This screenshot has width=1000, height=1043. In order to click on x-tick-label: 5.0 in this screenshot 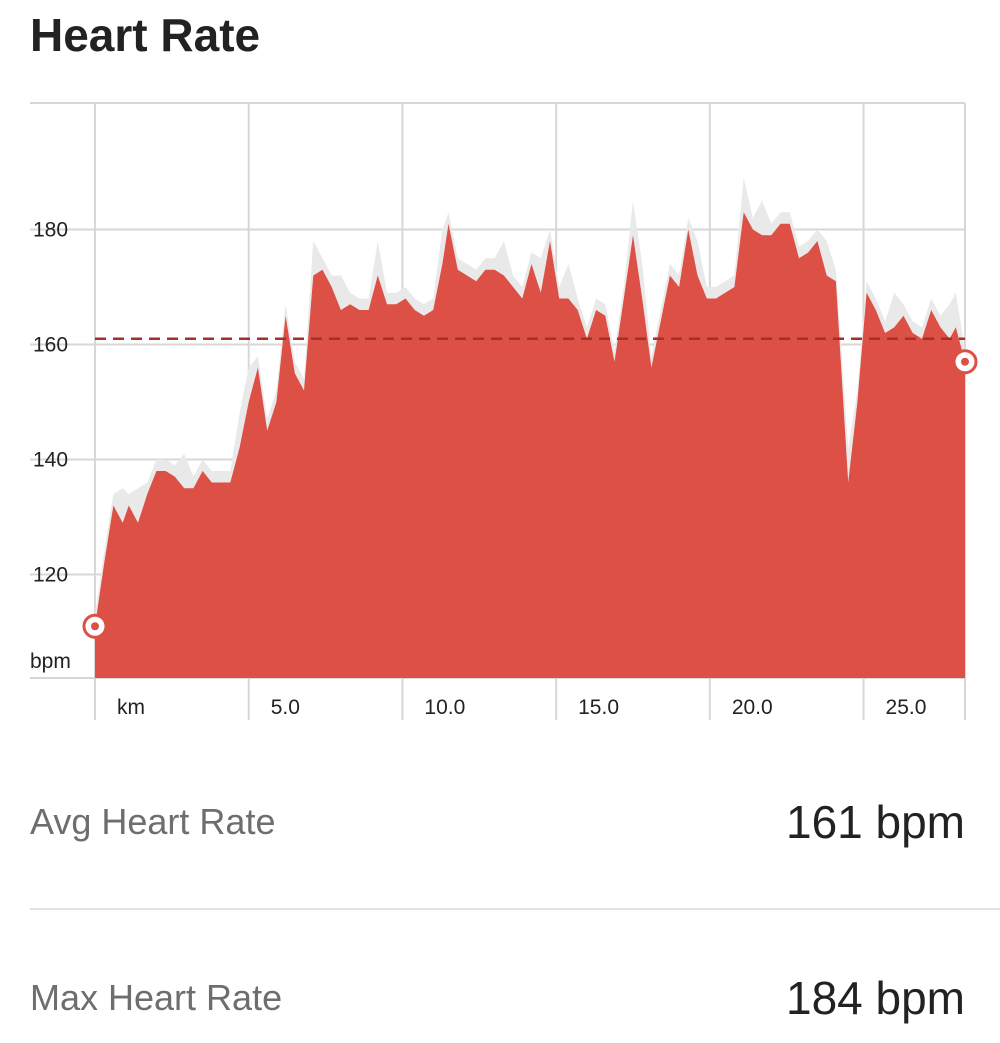, I will do `click(285, 707)`.